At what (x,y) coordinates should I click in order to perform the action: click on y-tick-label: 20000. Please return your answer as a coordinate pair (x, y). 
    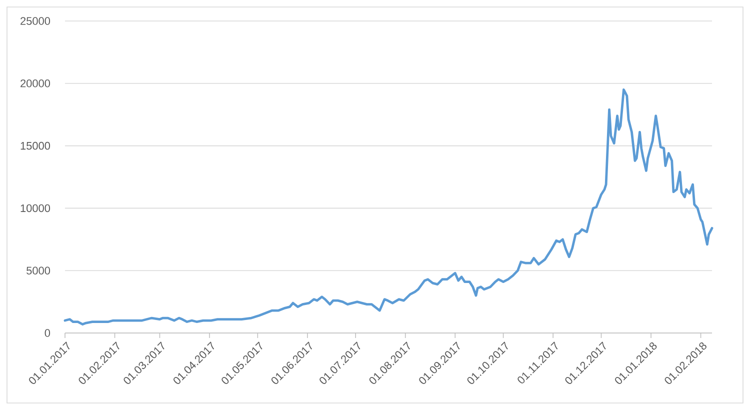
    Looking at the image, I should click on (35, 84).